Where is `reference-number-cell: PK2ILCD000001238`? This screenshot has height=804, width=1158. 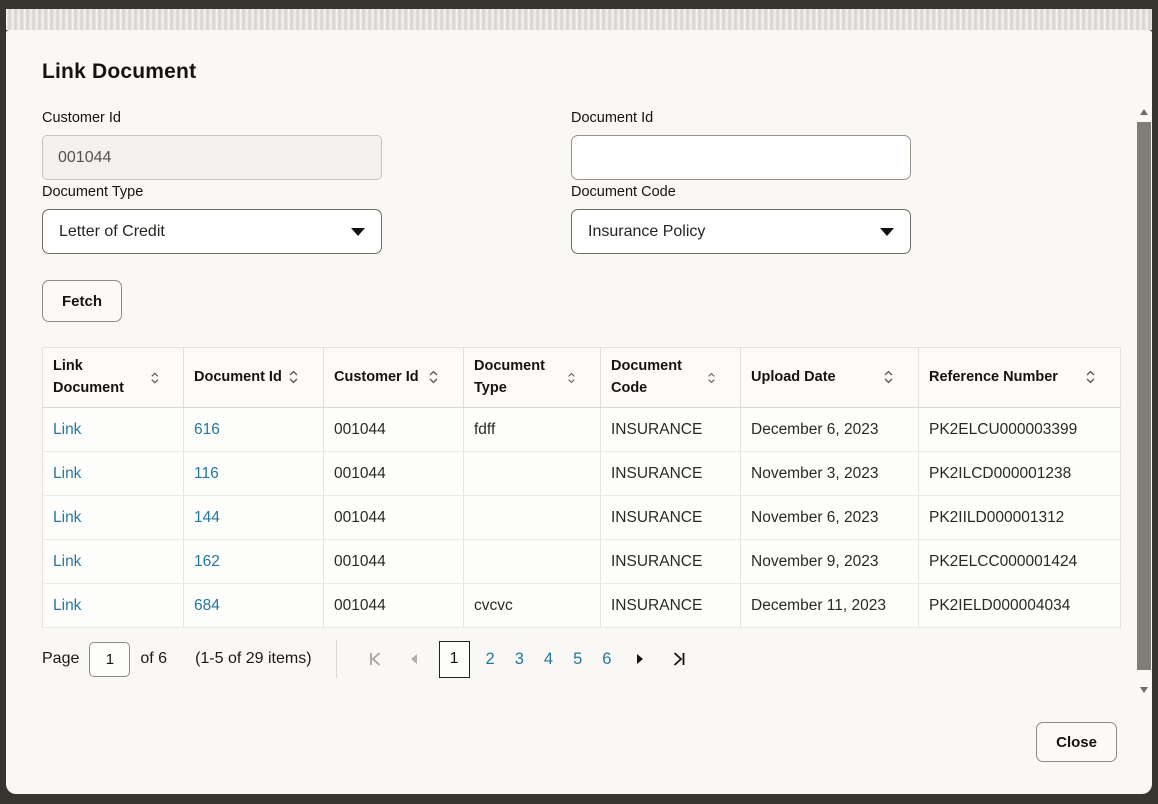 reference-number-cell: PK2ILCD000001238 is located at coordinates (1019, 473).